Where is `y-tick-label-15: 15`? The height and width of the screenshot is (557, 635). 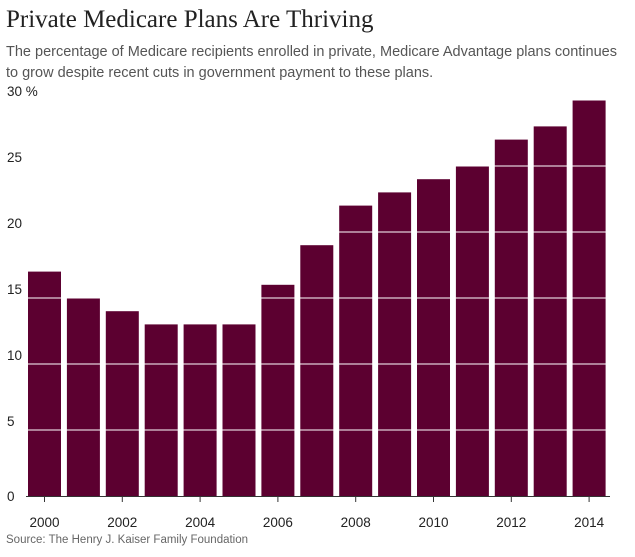 y-tick-label-15: 15 is located at coordinates (14, 289).